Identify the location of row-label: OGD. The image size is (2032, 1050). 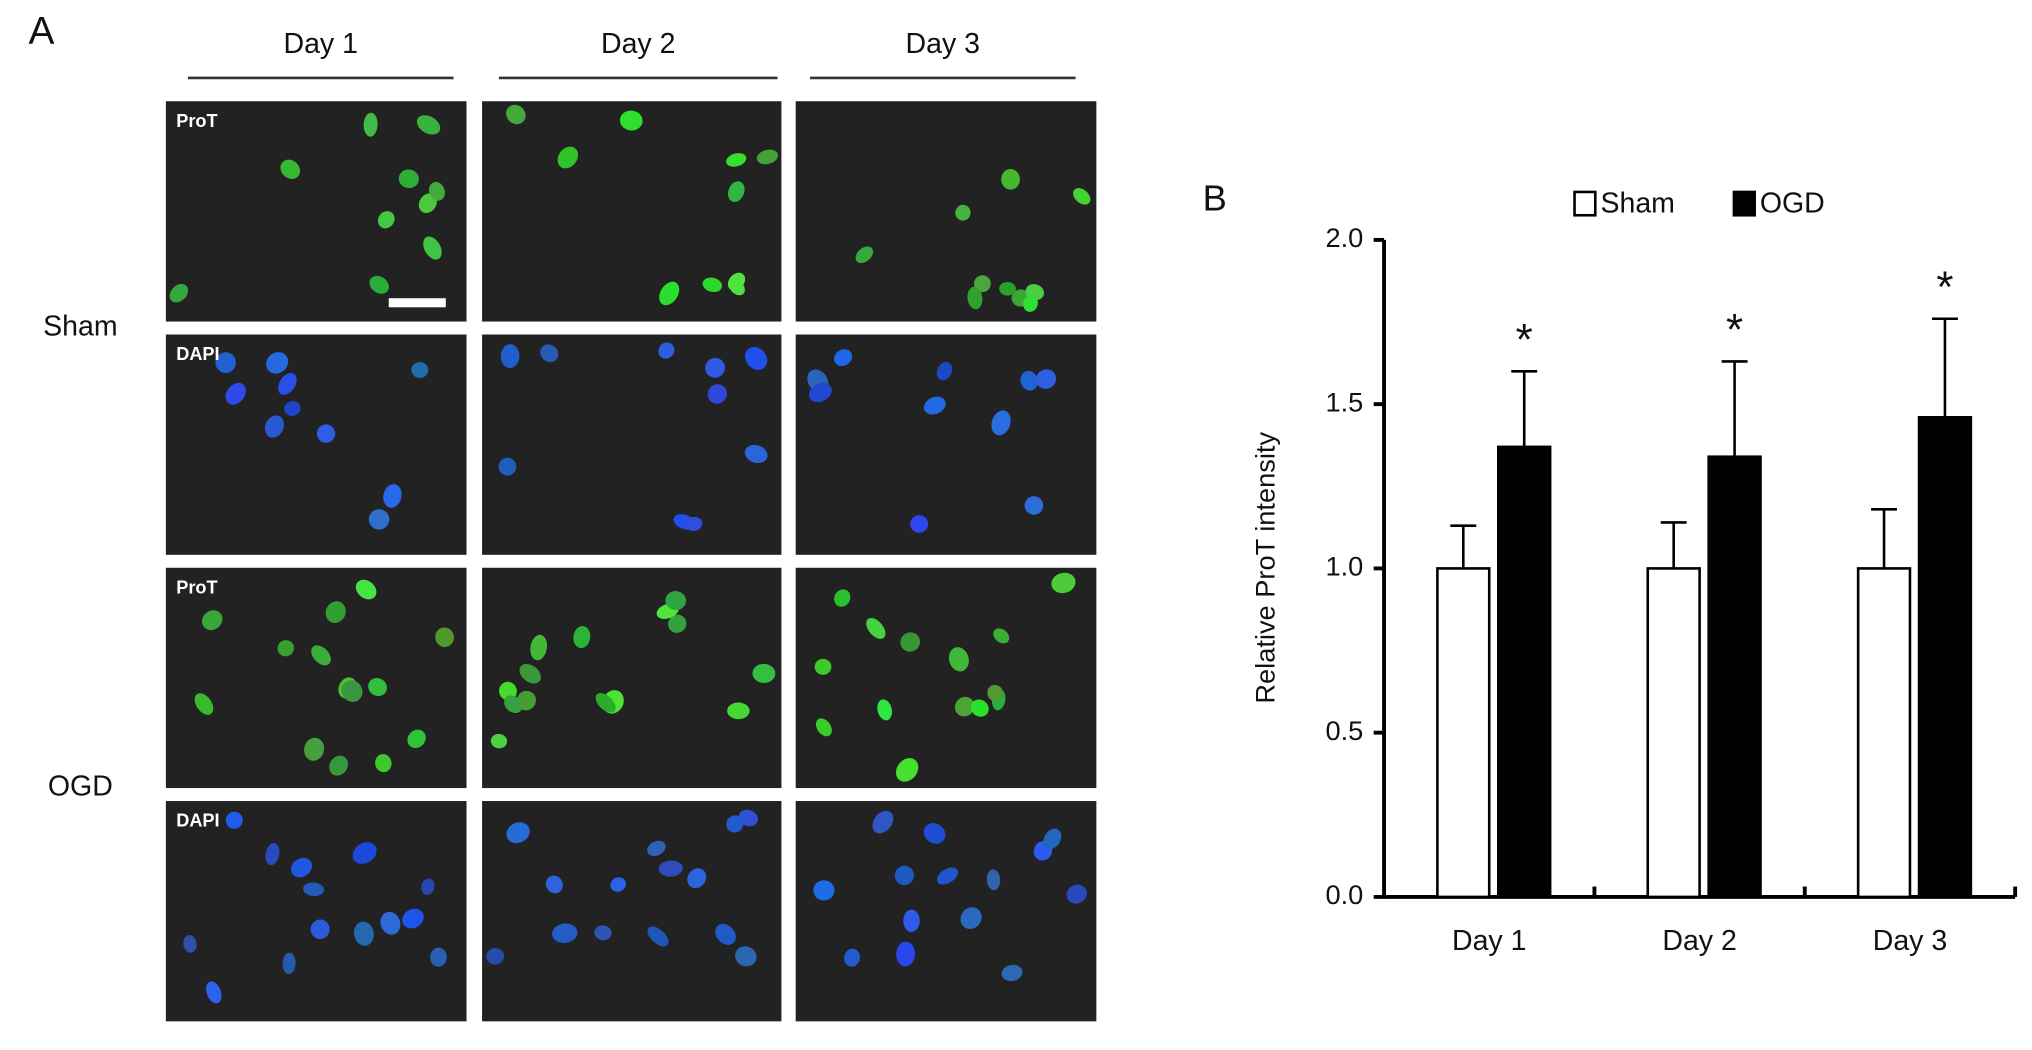
(80, 787).